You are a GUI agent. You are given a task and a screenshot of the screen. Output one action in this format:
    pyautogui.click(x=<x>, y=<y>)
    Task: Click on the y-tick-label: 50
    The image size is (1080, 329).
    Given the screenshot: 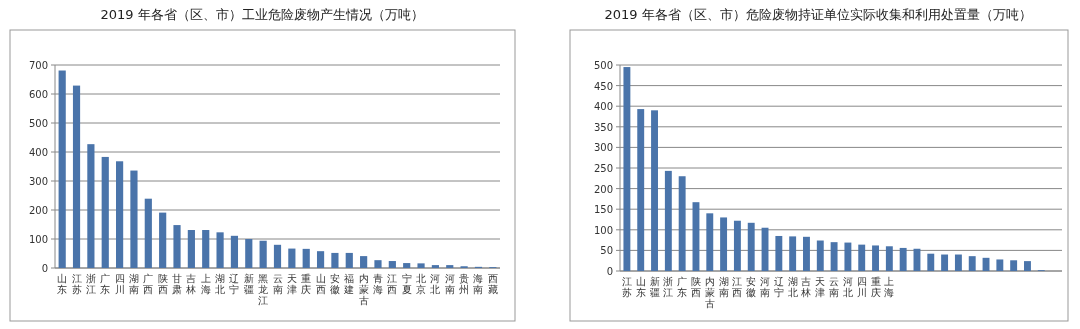 What is the action you would take?
    pyautogui.click(x=606, y=251)
    